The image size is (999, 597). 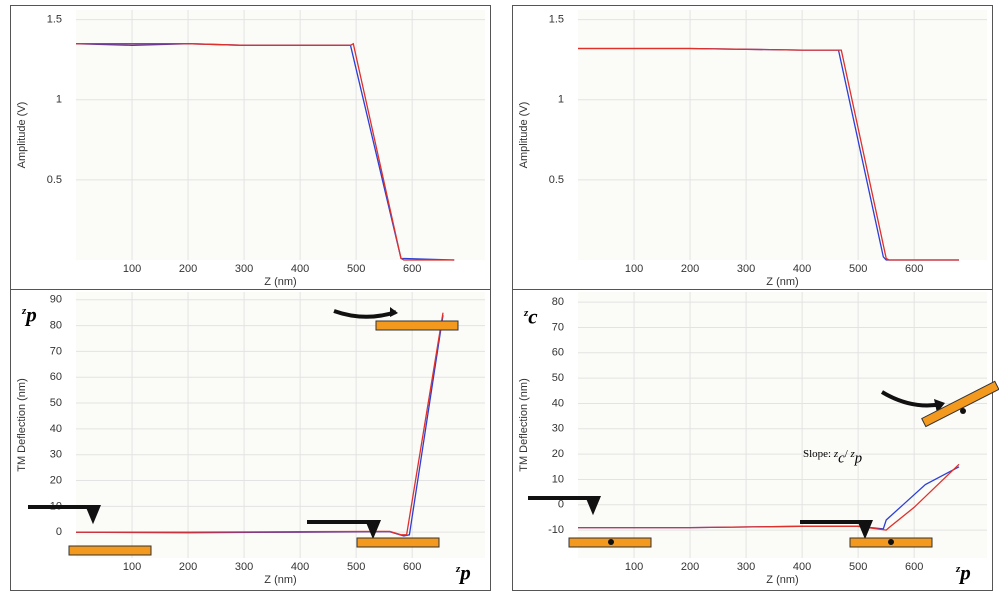 I want to click on annotation-part: Slope:, so click(x=818, y=454).